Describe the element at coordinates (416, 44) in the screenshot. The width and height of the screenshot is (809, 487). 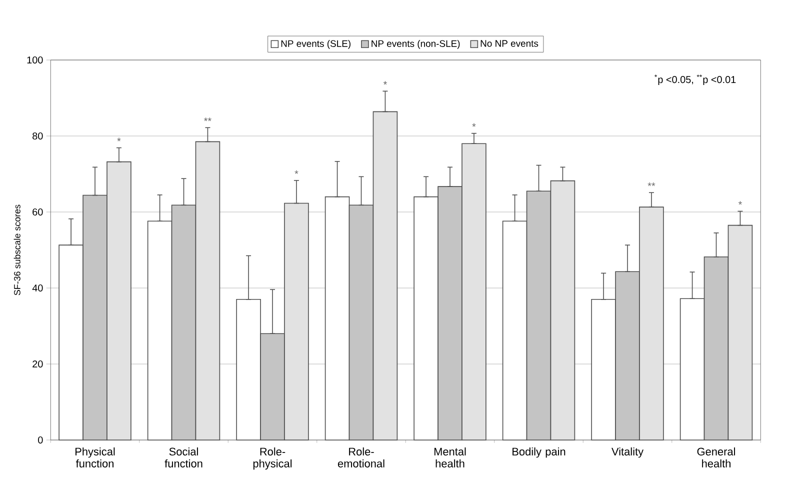
I see `legend-label: NP events (non-SLE)` at that location.